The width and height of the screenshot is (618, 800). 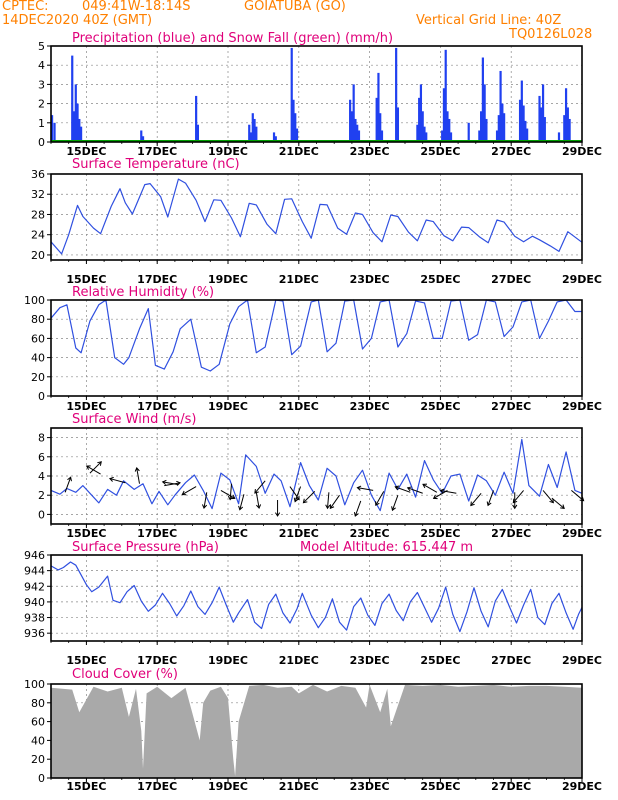 I want to click on y-tick-label: 5, so click(x=41, y=46).